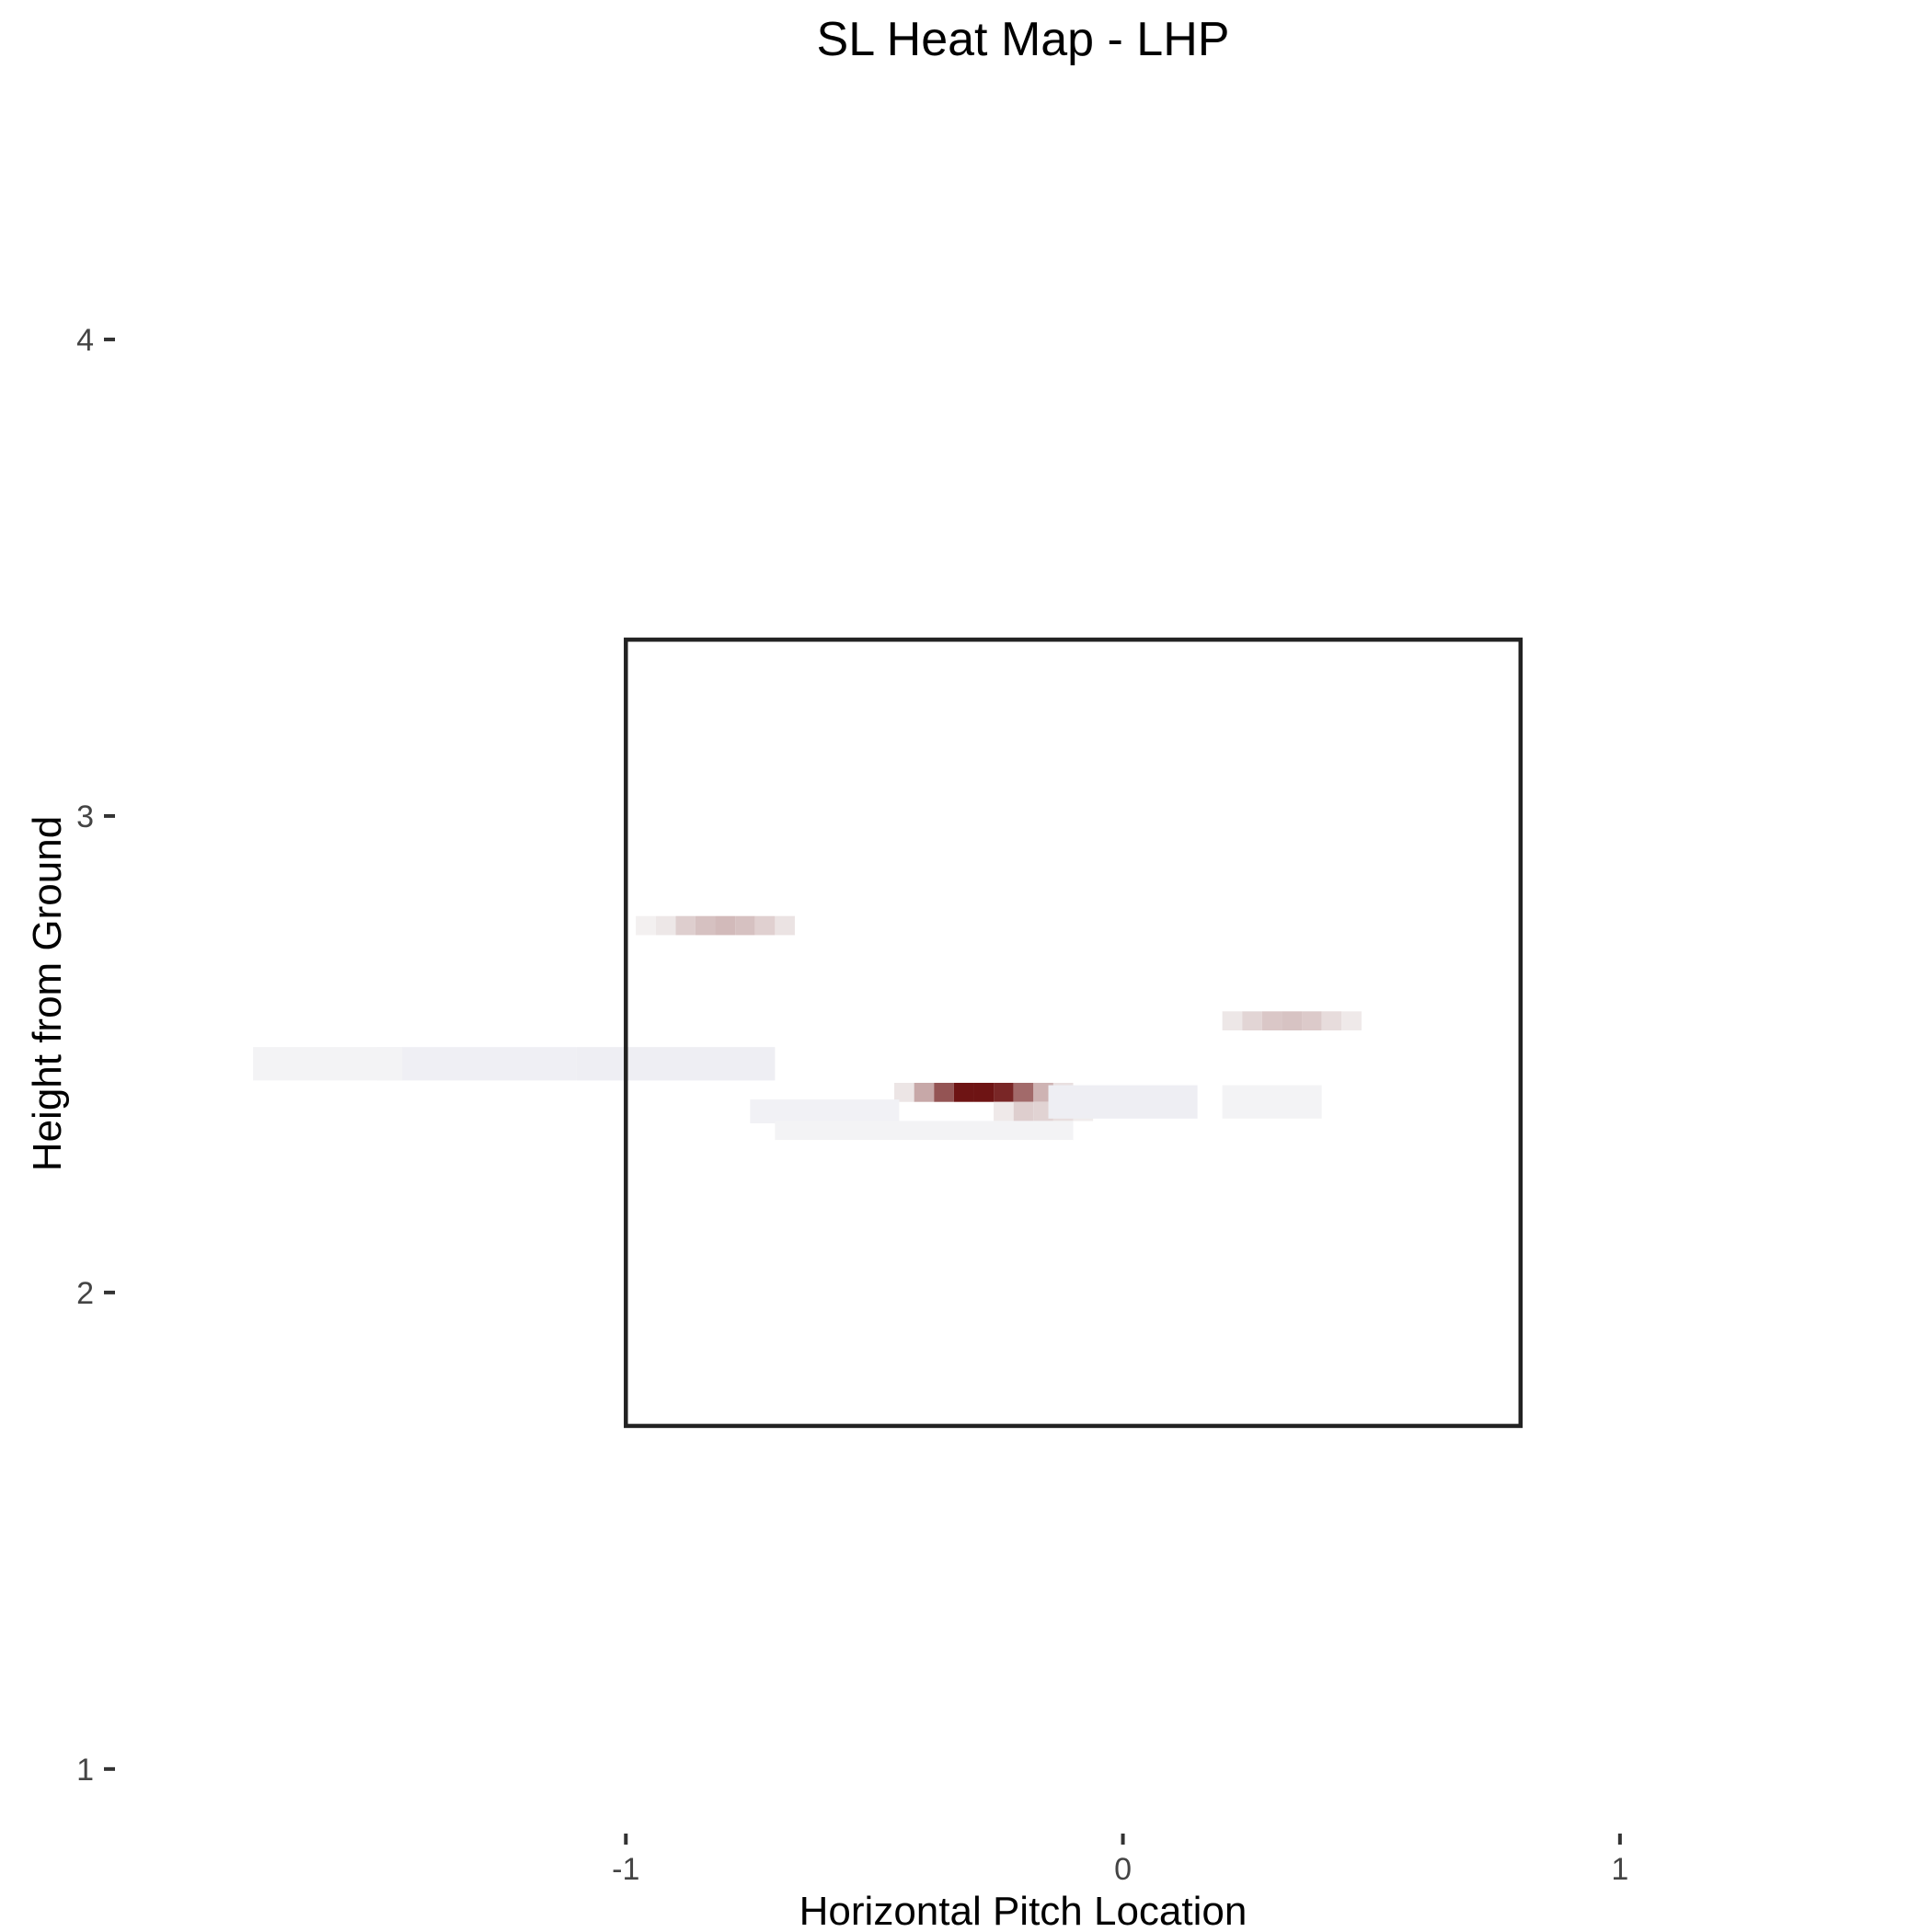 This screenshot has width=1932, height=1932. Describe the element at coordinates (1023, 39) in the screenshot. I see `chart-title: SL Heat Map - LHP` at that location.